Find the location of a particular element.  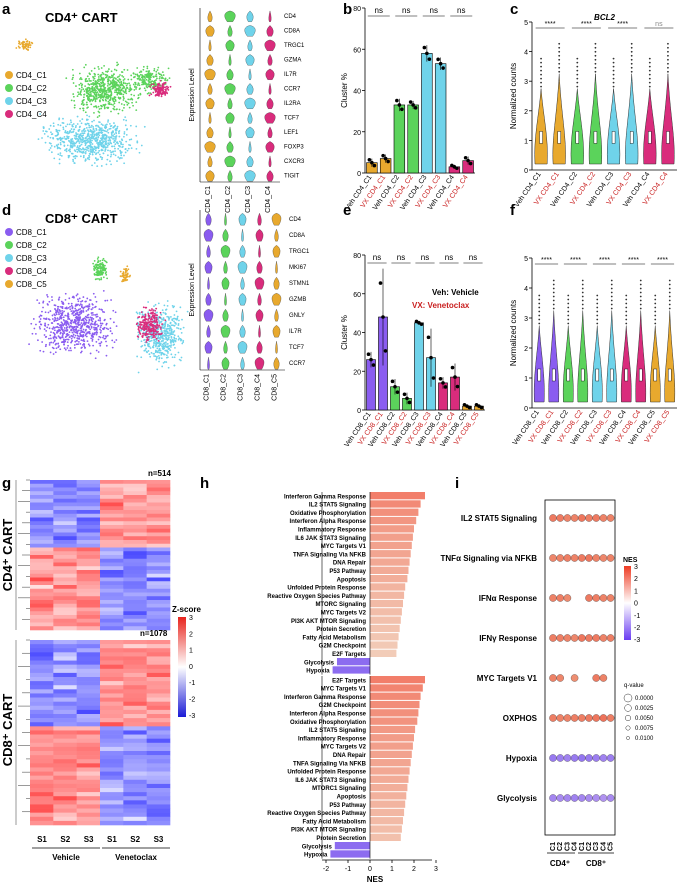

pathway-label: Inflammatory Response is located at coordinates (332, 739).